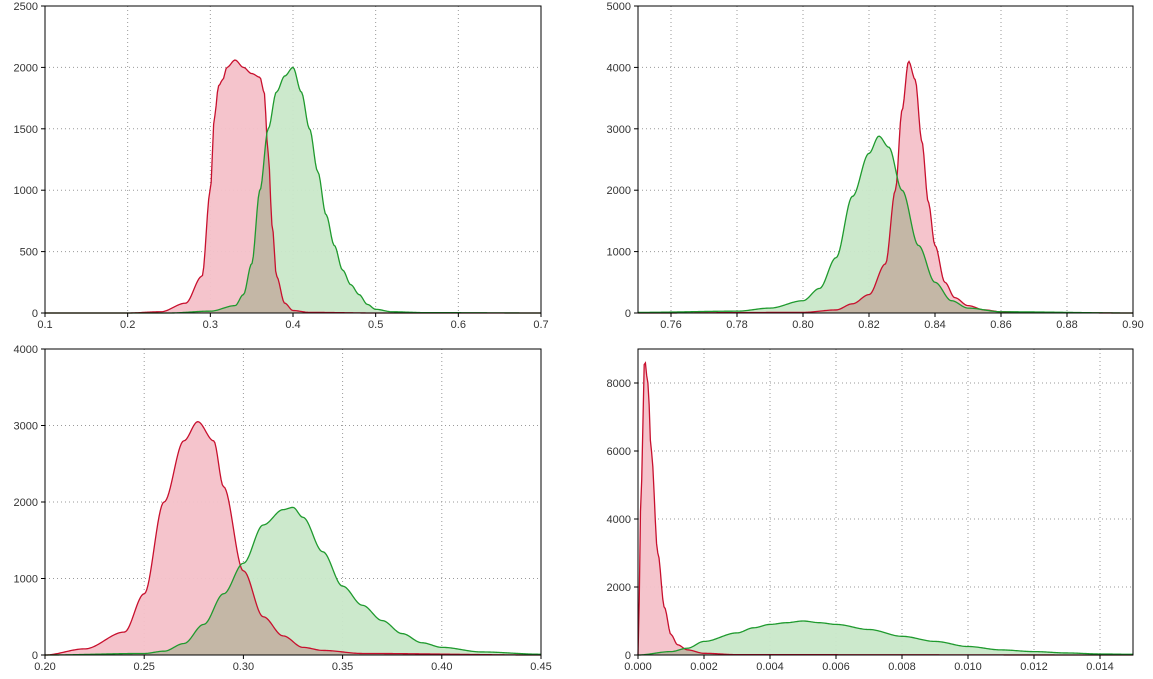 The height and width of the screenshot is (679, 1153). What do you see at coordinates (375, 325) in the screenshot?
I see `x-tick-label: 0.5` at bounding box center [375, 325].